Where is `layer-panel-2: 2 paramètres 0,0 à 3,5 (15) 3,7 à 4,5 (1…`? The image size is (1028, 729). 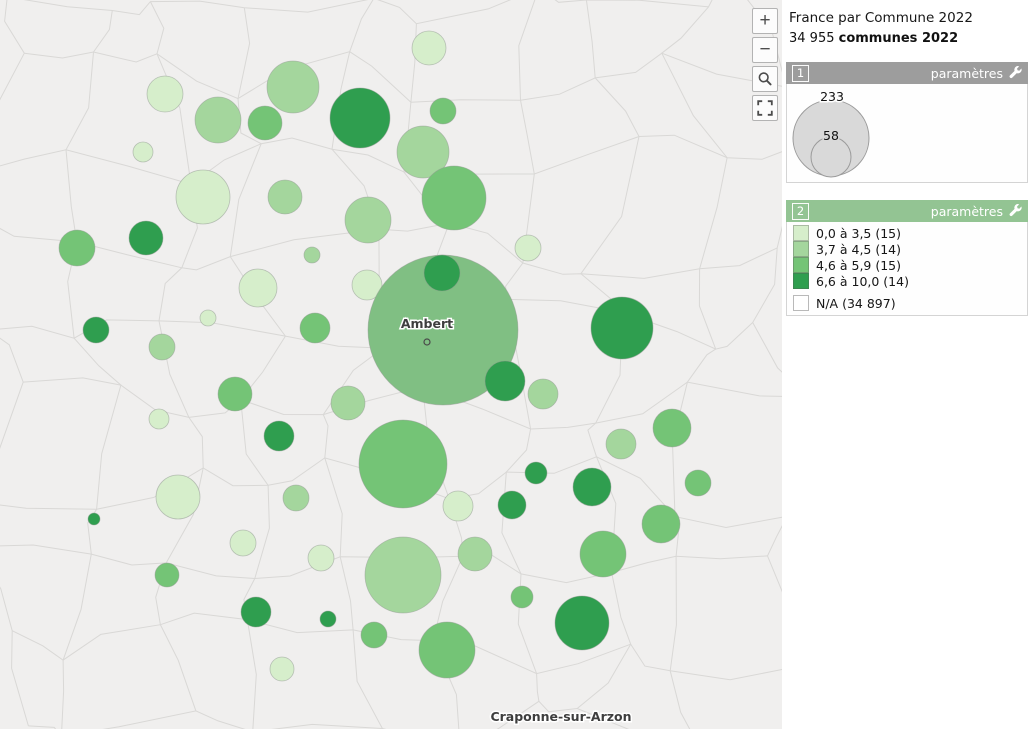 layer-panel-2: 2 paramètres 0,0 à 3,5 (15) 3,7 à 4,5 (1… is located at coordinates (907, 258).